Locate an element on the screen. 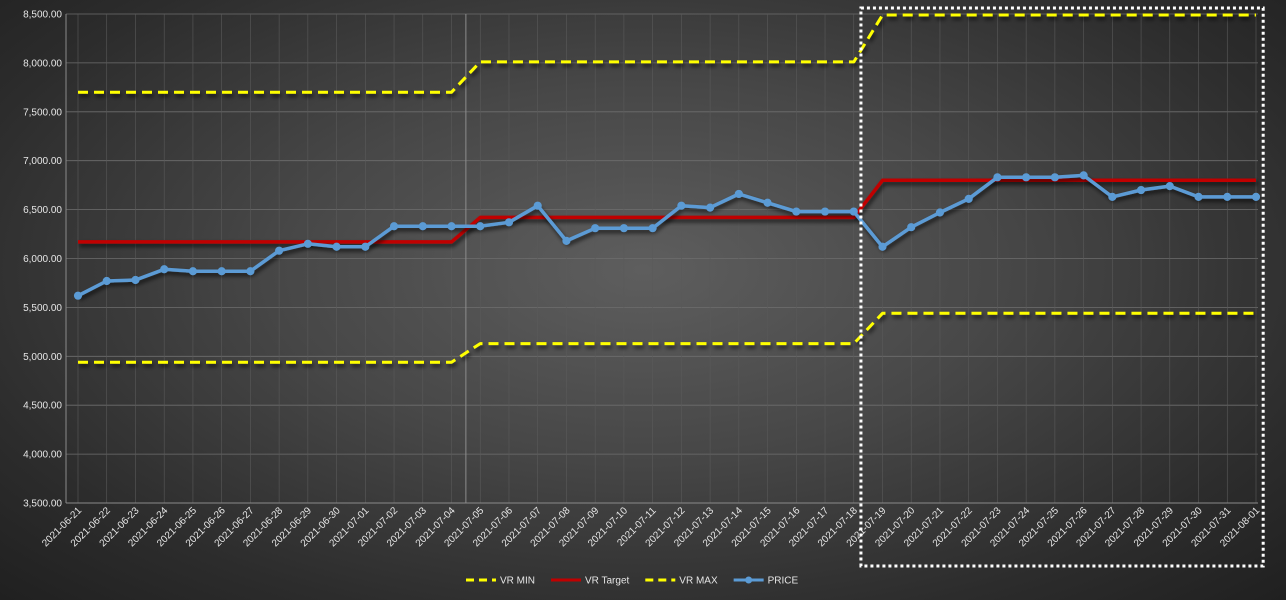  legend-label: VR Target is located at coordinates (607, 581).